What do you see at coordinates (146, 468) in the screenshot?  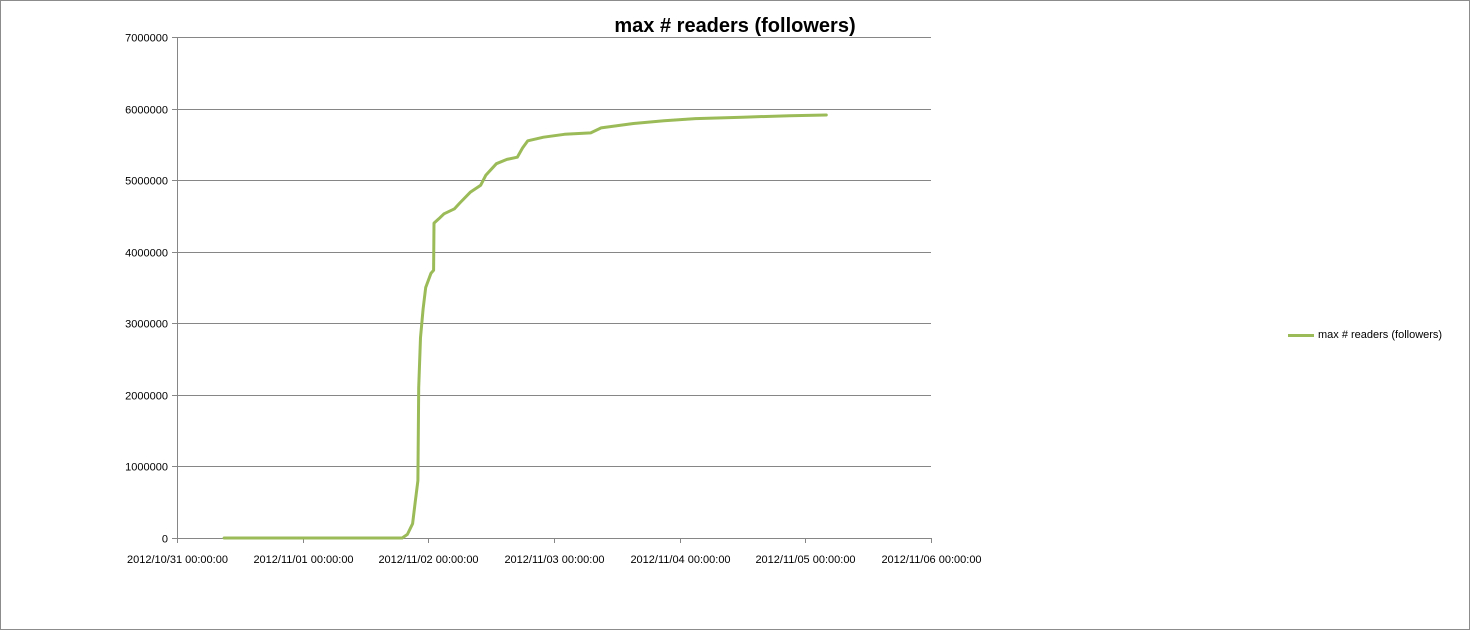 I see `y-tick-label: 1000000` at bounding box center [146, 468].